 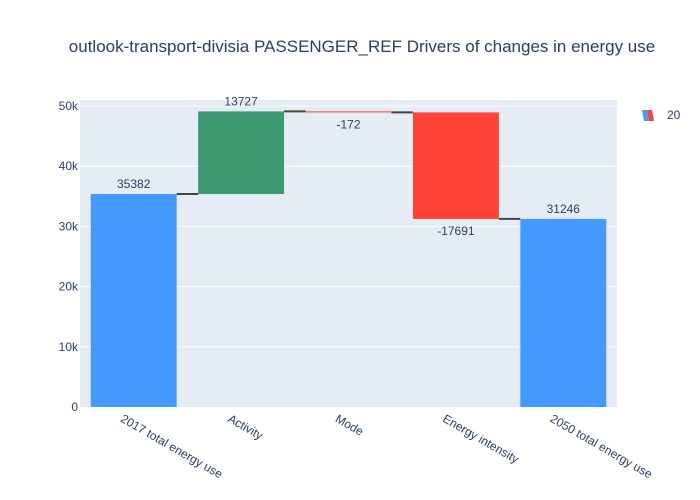 I want to click on y-tick-label: 50k, so click(x=69, y=106).